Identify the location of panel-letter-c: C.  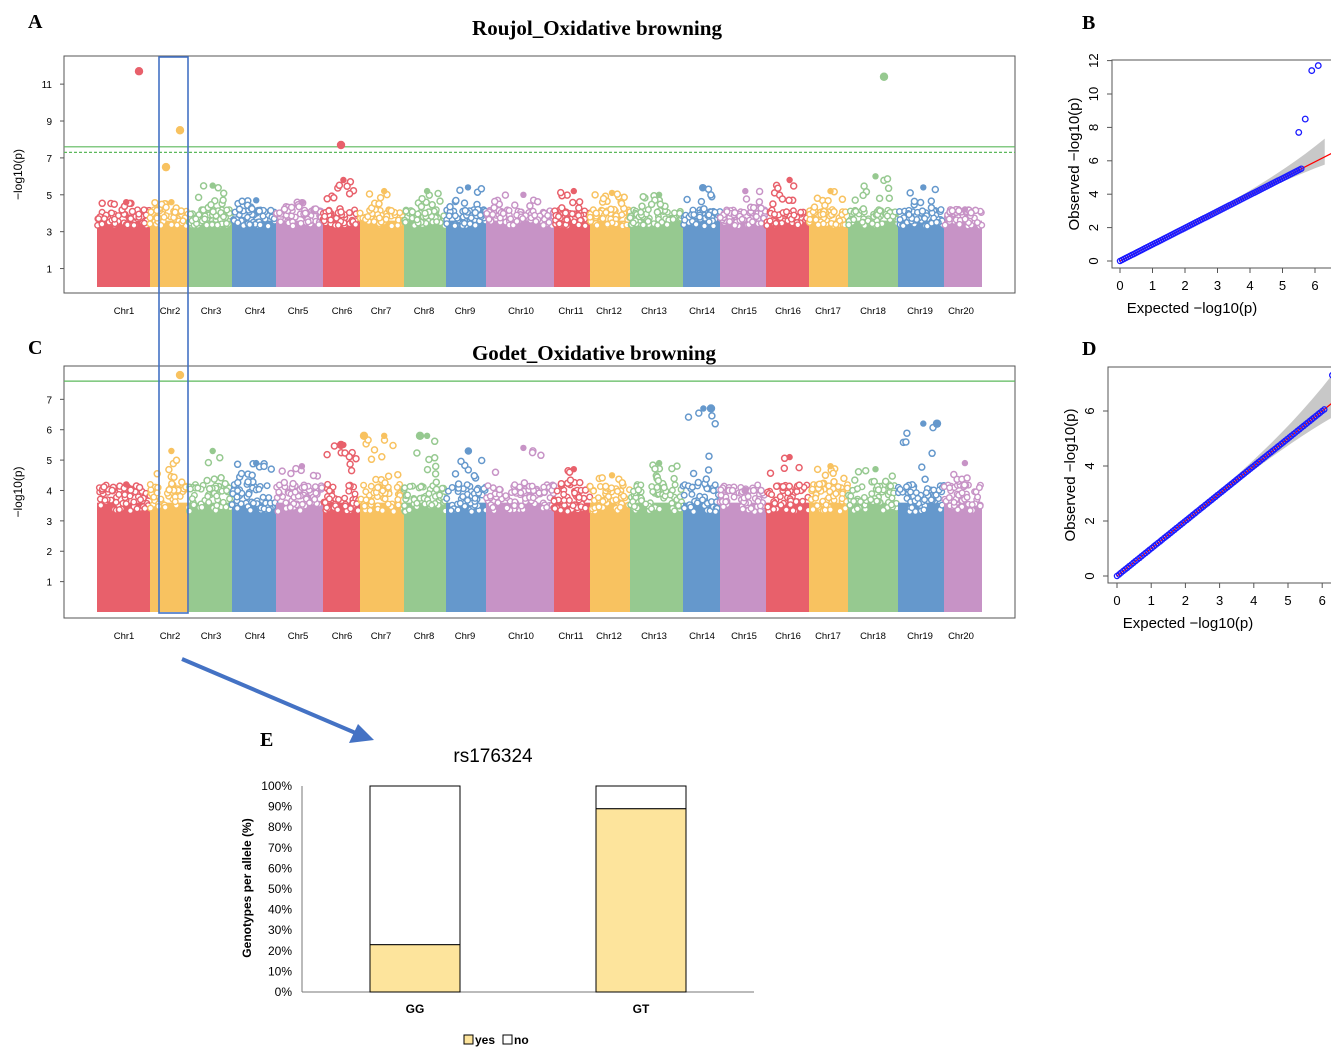
(35, 348).